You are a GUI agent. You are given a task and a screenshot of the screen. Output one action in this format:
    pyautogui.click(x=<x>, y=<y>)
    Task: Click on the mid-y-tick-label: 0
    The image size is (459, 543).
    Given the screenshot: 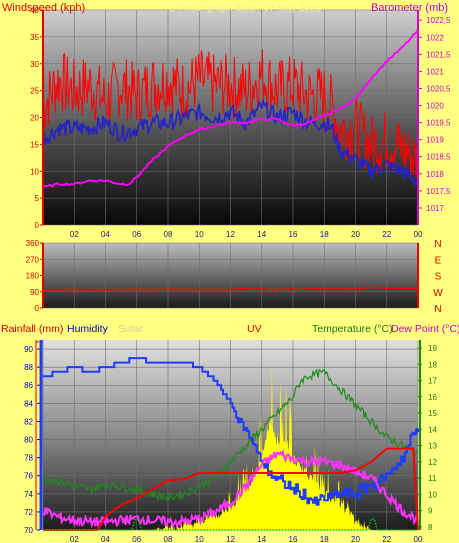 What is the action you would take?
    pyautogui.click(x=37, y=308)
    